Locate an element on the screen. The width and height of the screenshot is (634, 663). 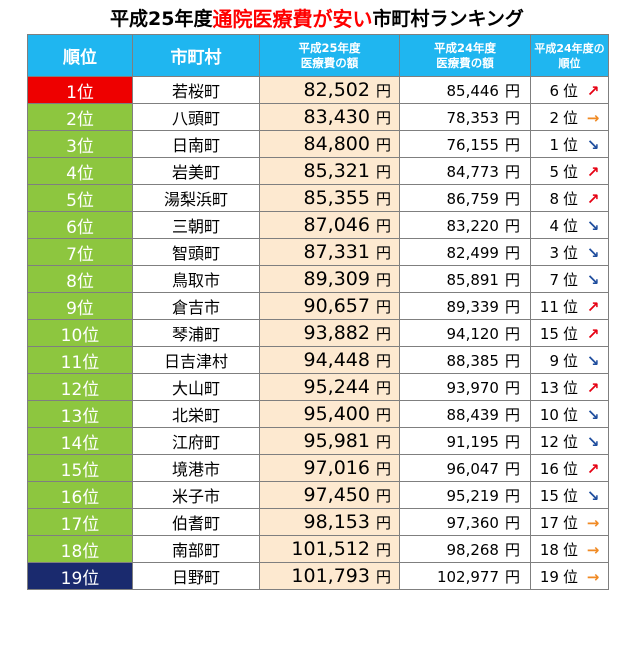
h25-cost-cell: 85,321 円 is located at coordinates (329, 171).